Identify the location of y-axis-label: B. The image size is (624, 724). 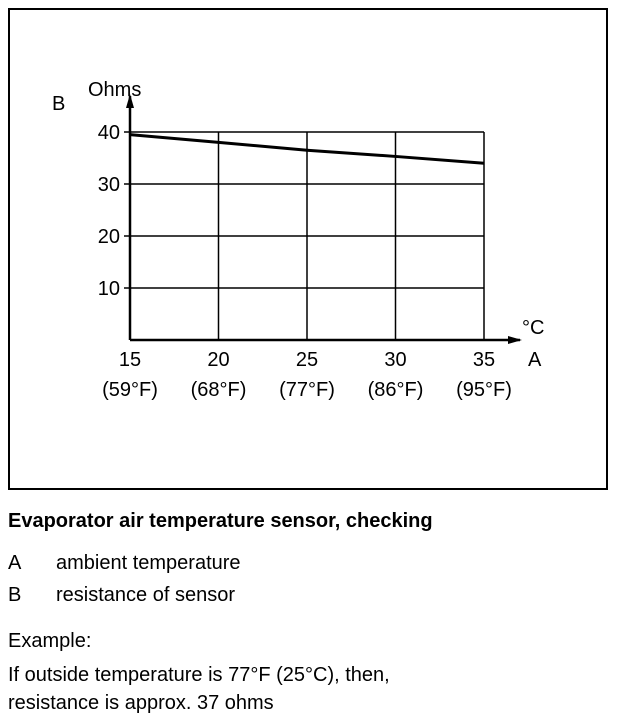
(58, 104).